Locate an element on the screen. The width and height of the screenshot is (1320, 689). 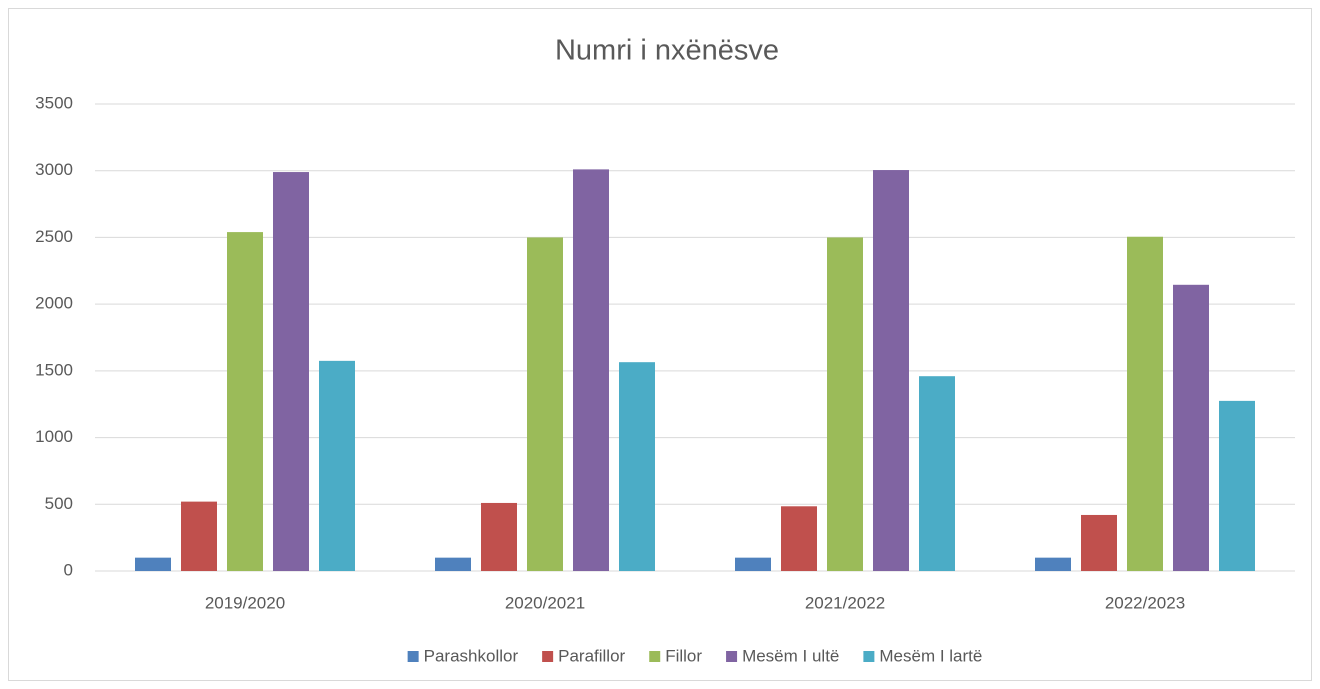
y-tick-label: 2000 is located at coordinates (54, 303).